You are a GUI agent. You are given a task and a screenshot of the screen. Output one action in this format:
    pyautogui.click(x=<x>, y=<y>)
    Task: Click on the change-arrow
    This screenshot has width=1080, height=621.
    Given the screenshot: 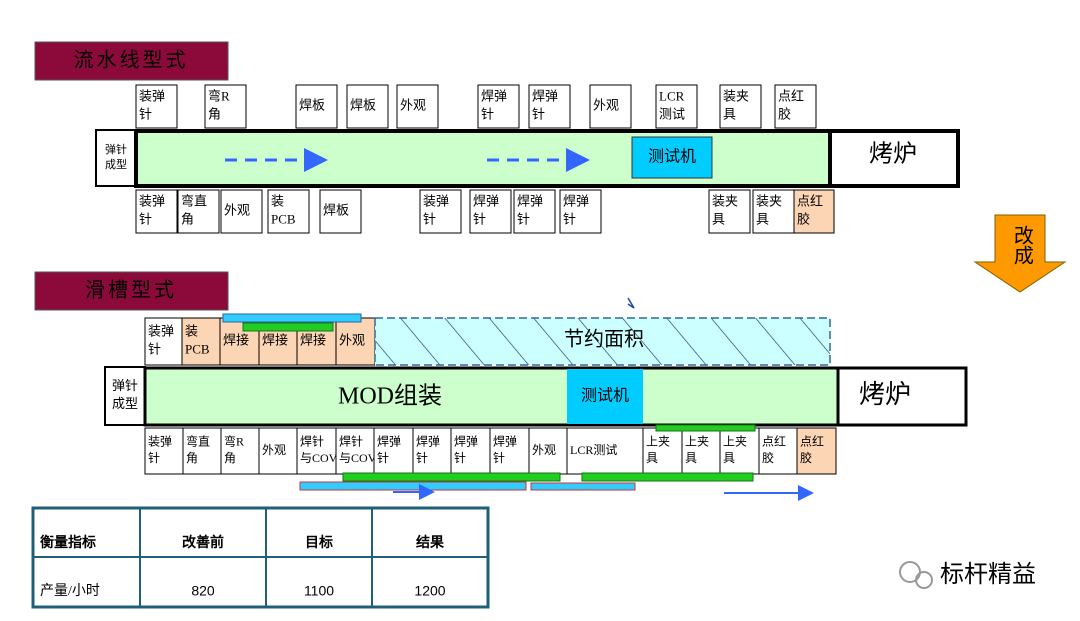 What is the action you would take?
    pyautogui.click(x=1020, y=253)
    